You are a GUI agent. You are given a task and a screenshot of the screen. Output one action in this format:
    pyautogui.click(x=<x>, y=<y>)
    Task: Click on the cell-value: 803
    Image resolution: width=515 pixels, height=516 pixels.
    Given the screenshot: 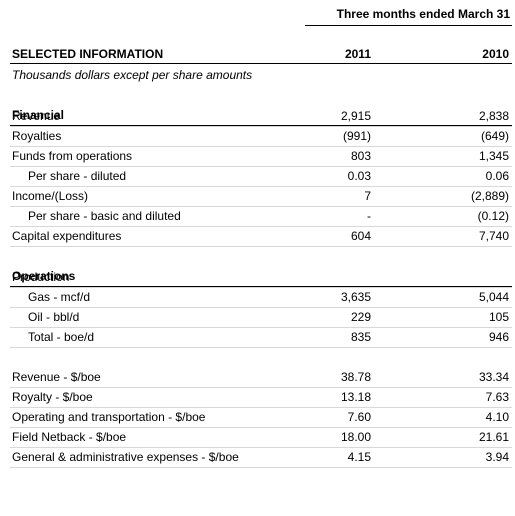 What is the action you would take?
    pyautogui.click(x=360, y=156)
    